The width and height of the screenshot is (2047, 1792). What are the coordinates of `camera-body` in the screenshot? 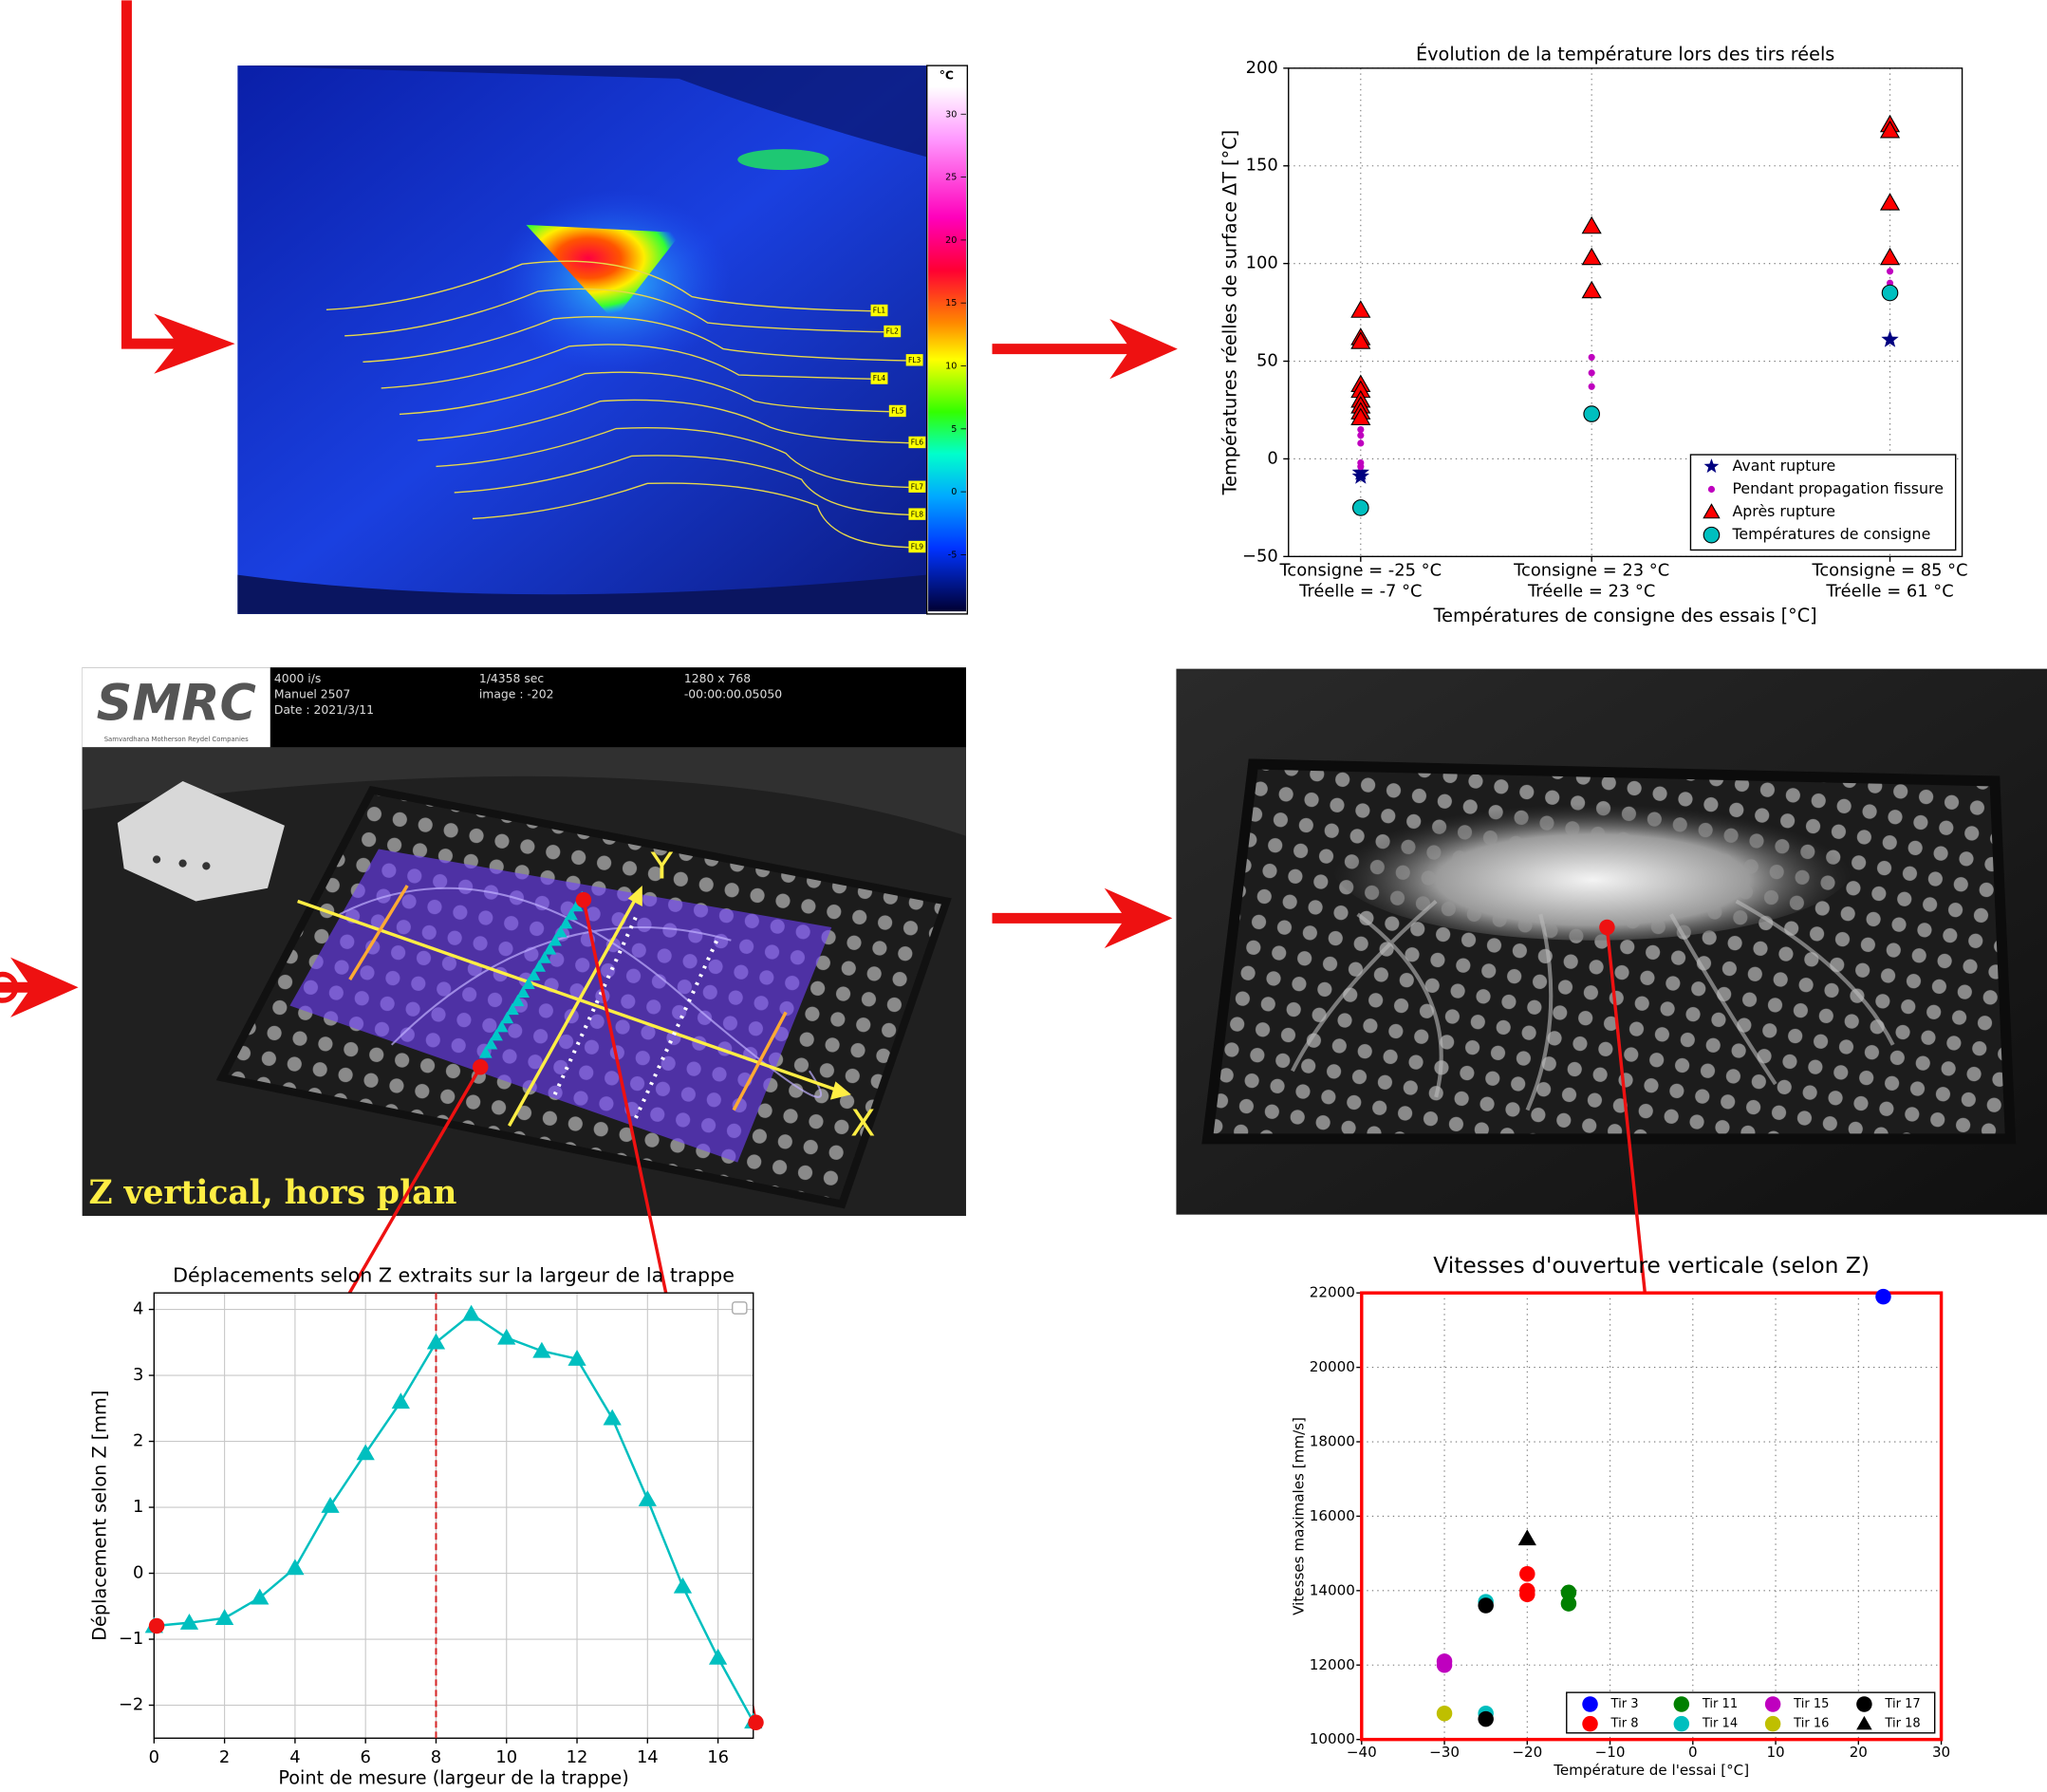 It's located at (201, 841).